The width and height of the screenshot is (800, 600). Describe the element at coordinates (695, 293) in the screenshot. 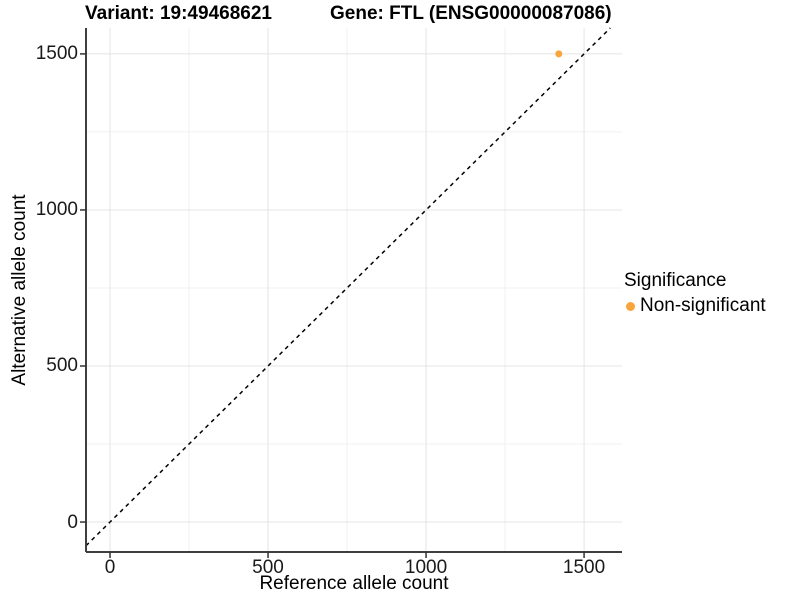

I see `legend: Significance Non-significant` at that location.